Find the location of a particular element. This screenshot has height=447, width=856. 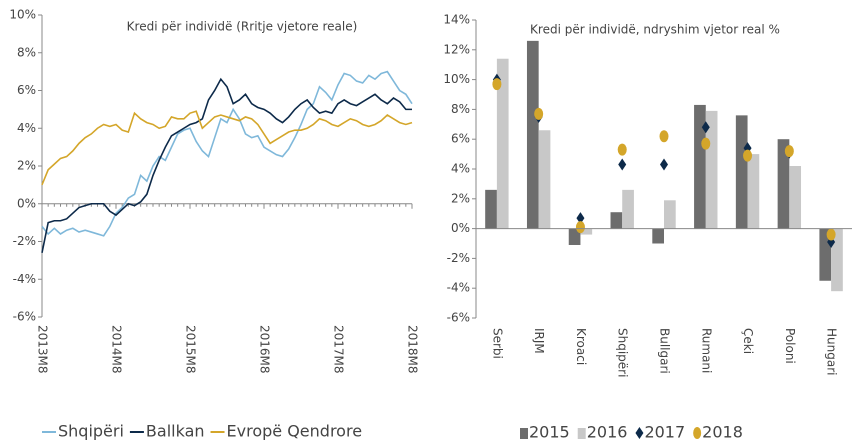

x-tick-label: 2013M8 is located at coordinates (43, 349).